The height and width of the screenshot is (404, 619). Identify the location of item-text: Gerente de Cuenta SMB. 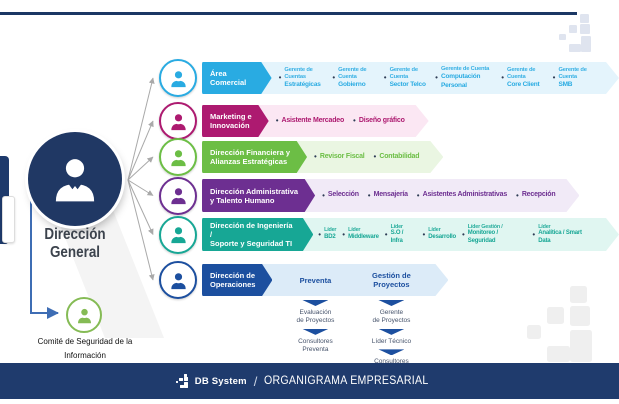
(576, 78).